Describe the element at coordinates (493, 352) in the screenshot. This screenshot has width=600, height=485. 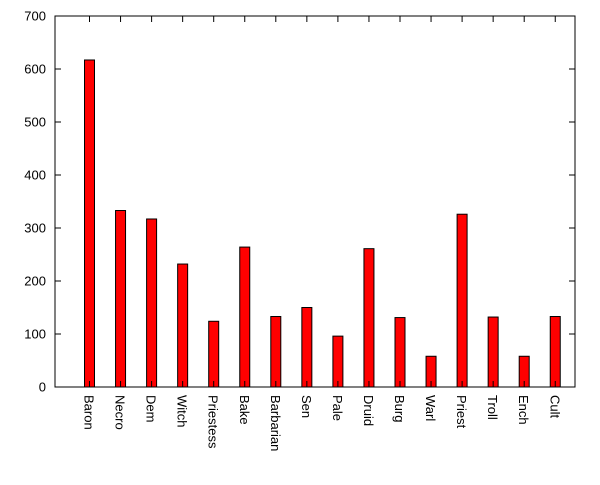
I see `bar-troll` at that location.